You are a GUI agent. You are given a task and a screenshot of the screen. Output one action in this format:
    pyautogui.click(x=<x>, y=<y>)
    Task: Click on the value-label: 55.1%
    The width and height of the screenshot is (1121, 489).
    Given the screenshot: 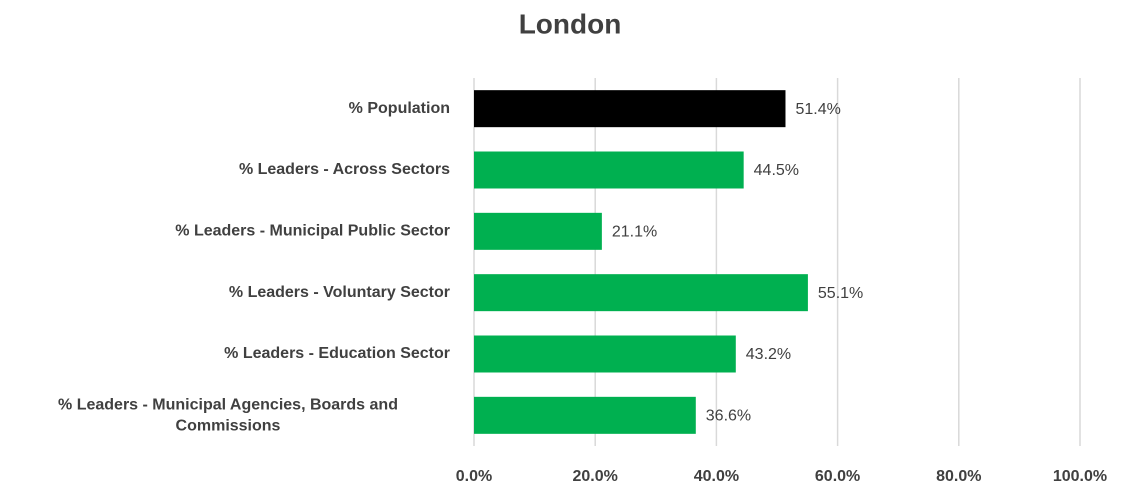 What is the action you would take?
    pyautogui.click(x=840, y=293)
    